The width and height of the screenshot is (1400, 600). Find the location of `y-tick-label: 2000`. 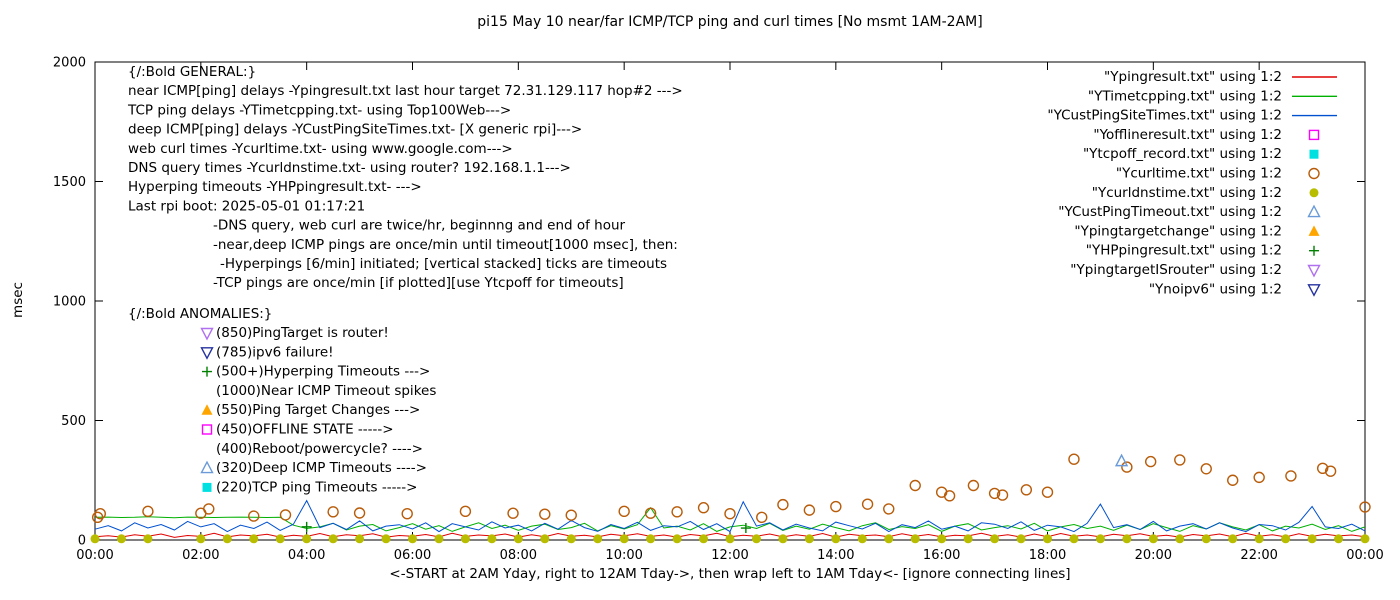

y-tick-label: 2000 is located at coordinates (69, 63).